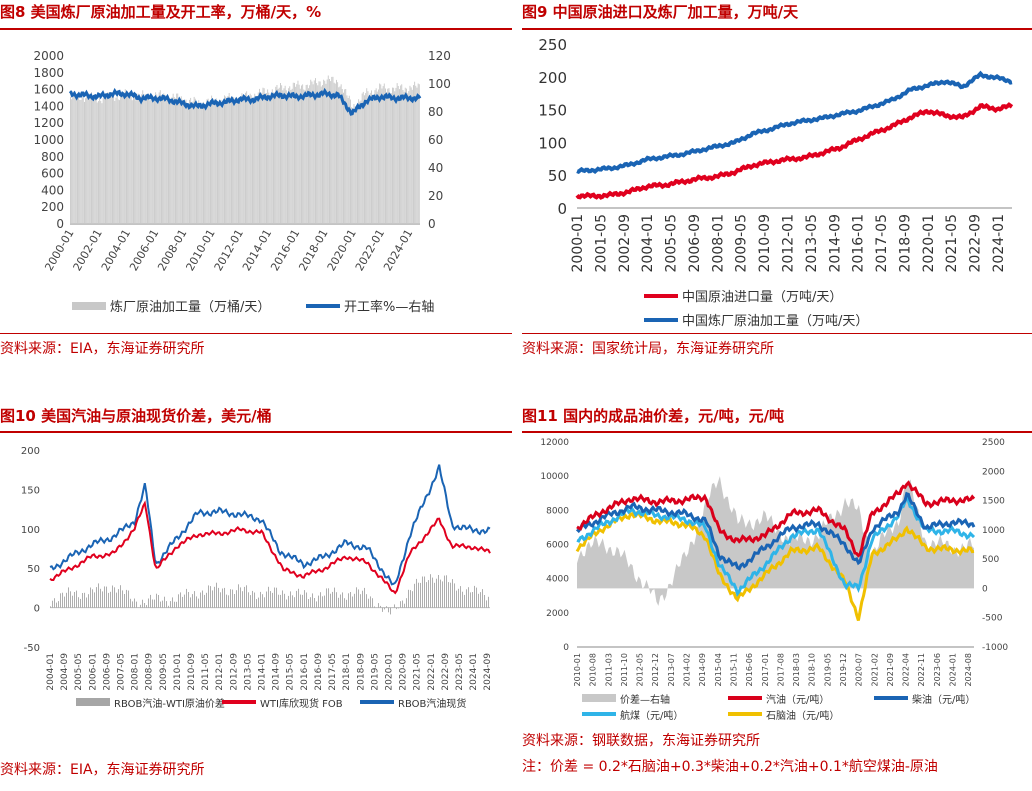  I want to click on fig11-x-tick: 2010-01, so click(577, 669).